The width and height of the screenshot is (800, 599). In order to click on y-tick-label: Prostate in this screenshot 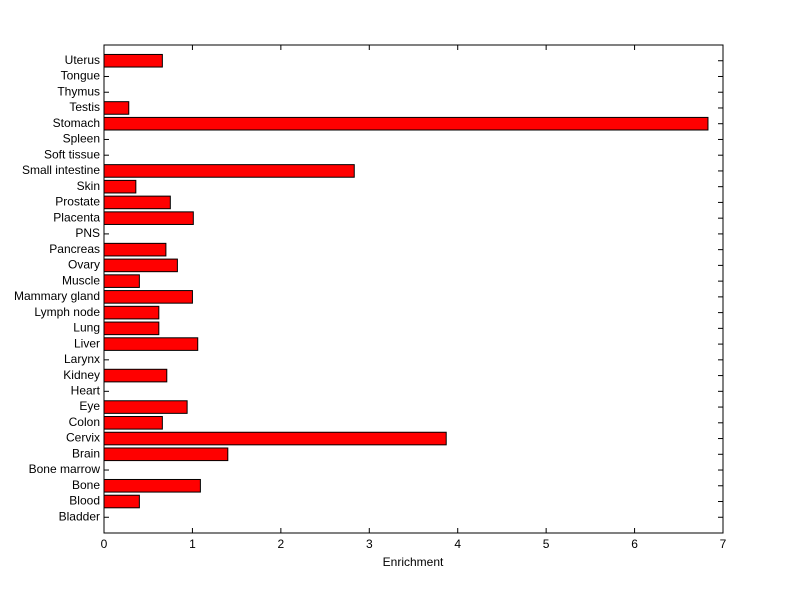, I will do `click(77, 202)`.